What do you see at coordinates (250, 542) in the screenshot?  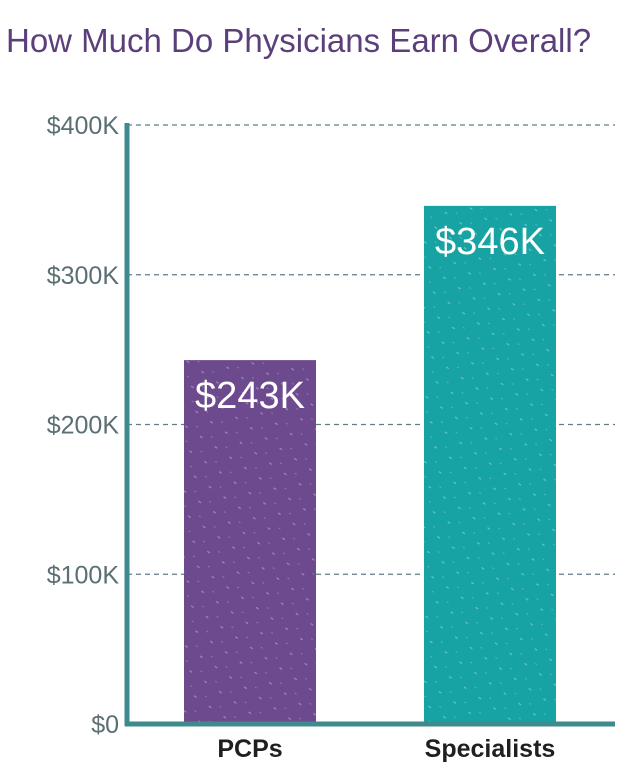 I see `bar-texture-pcps` at bounding box center [250, 542].